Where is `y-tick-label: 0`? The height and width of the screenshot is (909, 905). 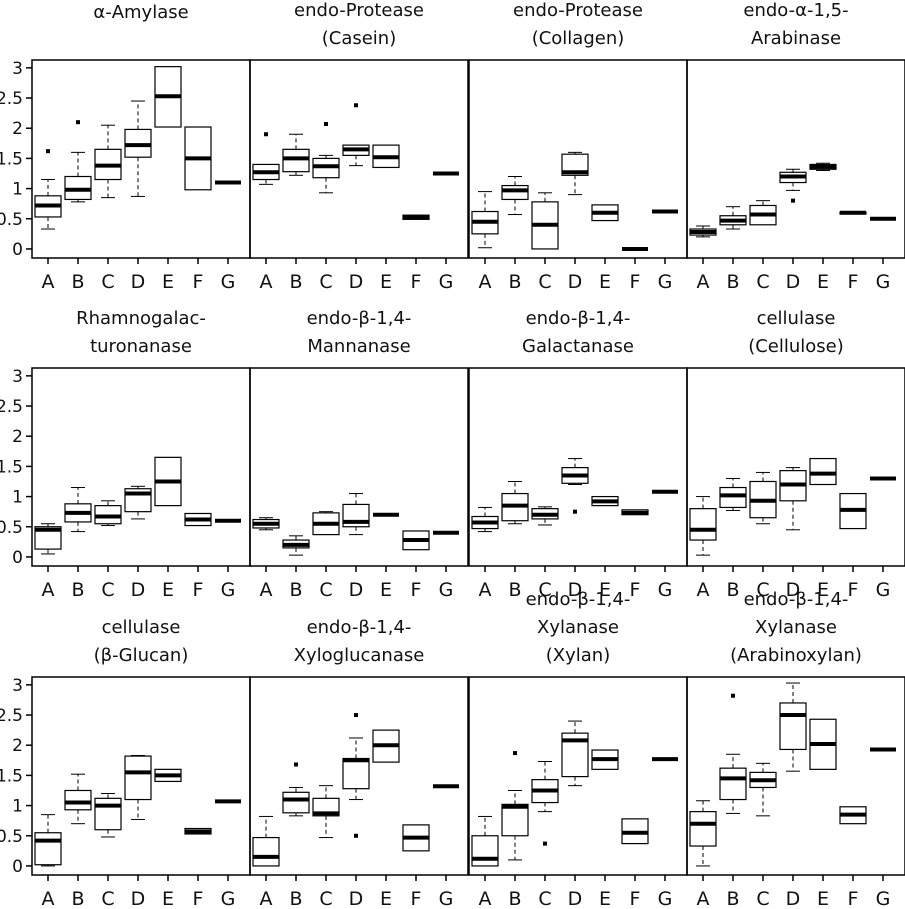
y-tick-label: 0 is located at coordinates (17, 250).